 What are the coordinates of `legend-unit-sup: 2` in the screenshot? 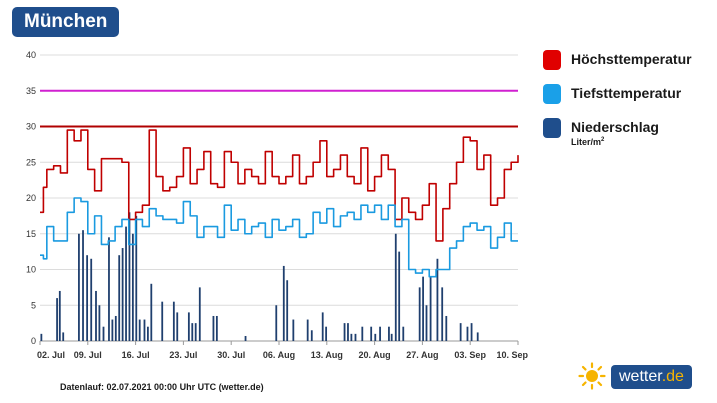 It's located at (603, 140).